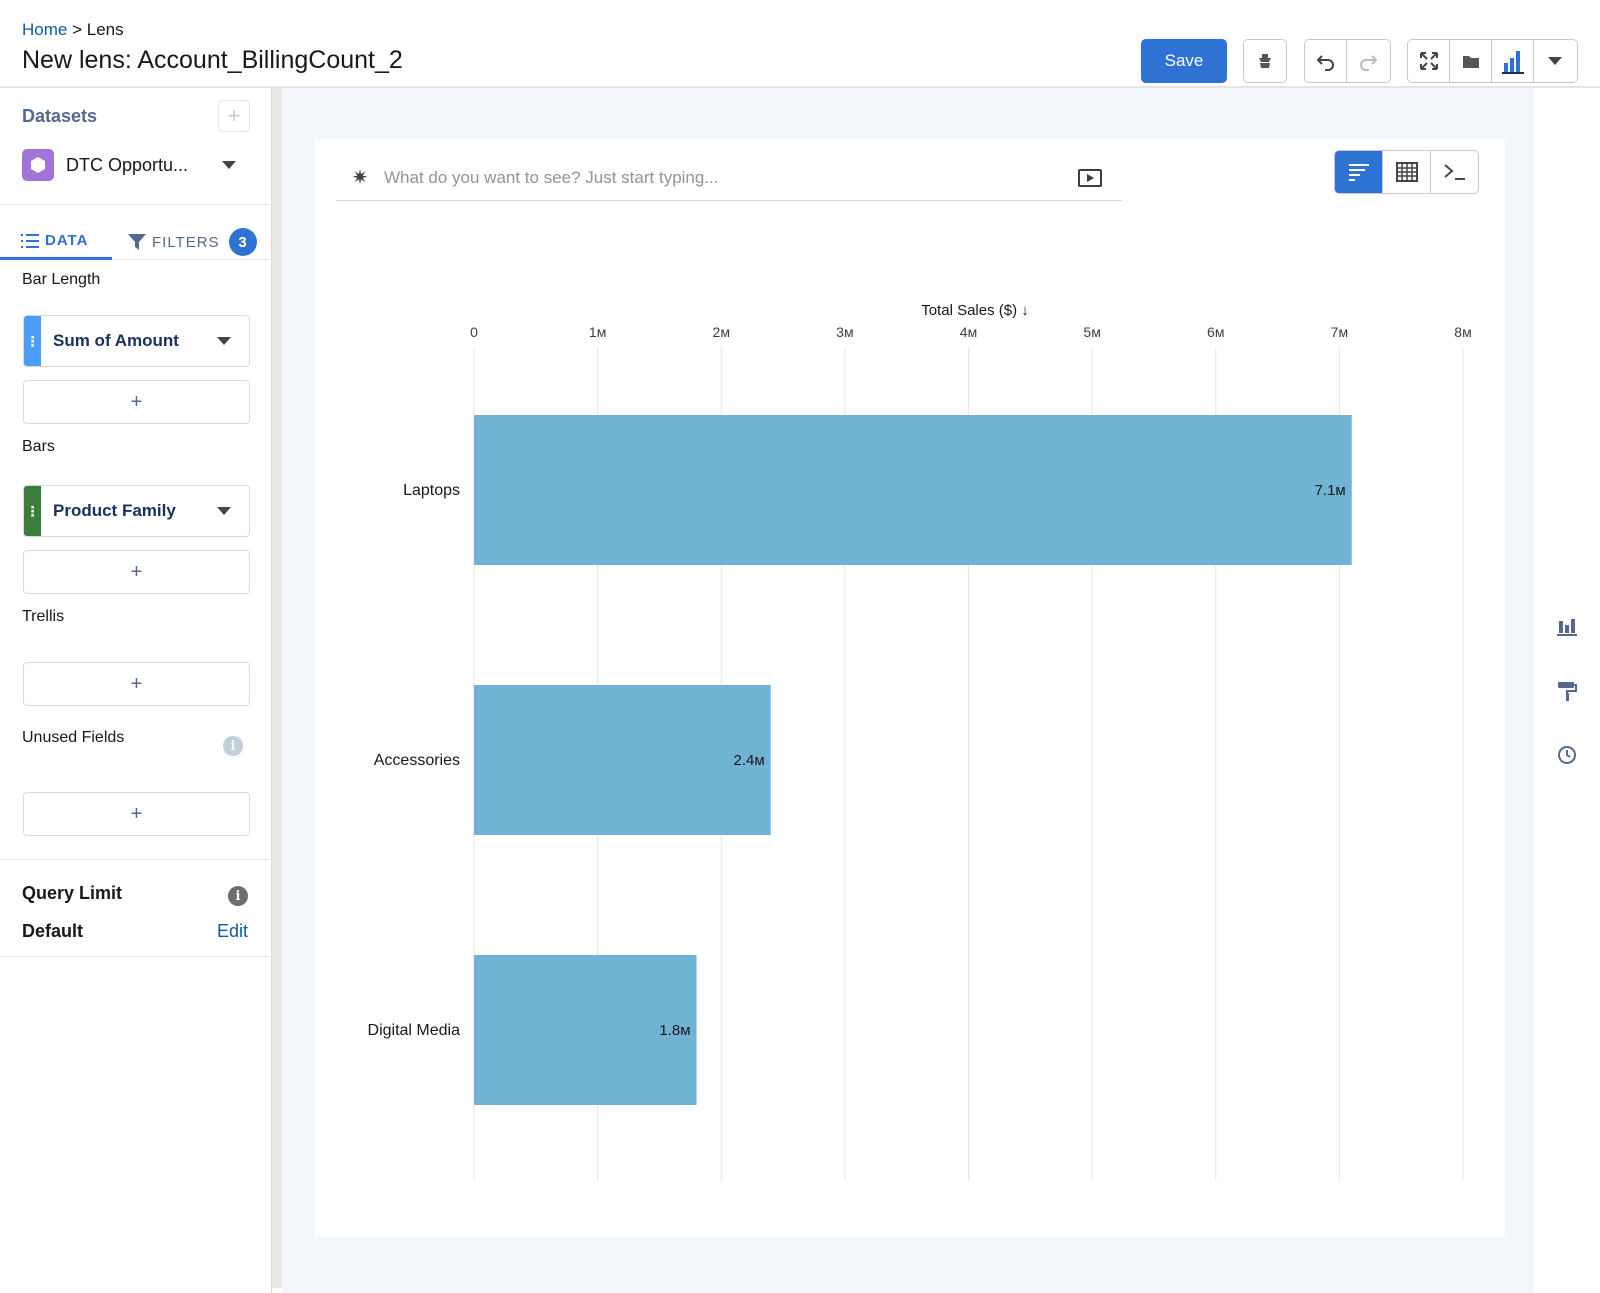 This screenshot has height=1293, width=1600. What do you see at coordinates (1567, 755) in the screenshot?
I see `history-icon` at bounding box center [1567, 755].